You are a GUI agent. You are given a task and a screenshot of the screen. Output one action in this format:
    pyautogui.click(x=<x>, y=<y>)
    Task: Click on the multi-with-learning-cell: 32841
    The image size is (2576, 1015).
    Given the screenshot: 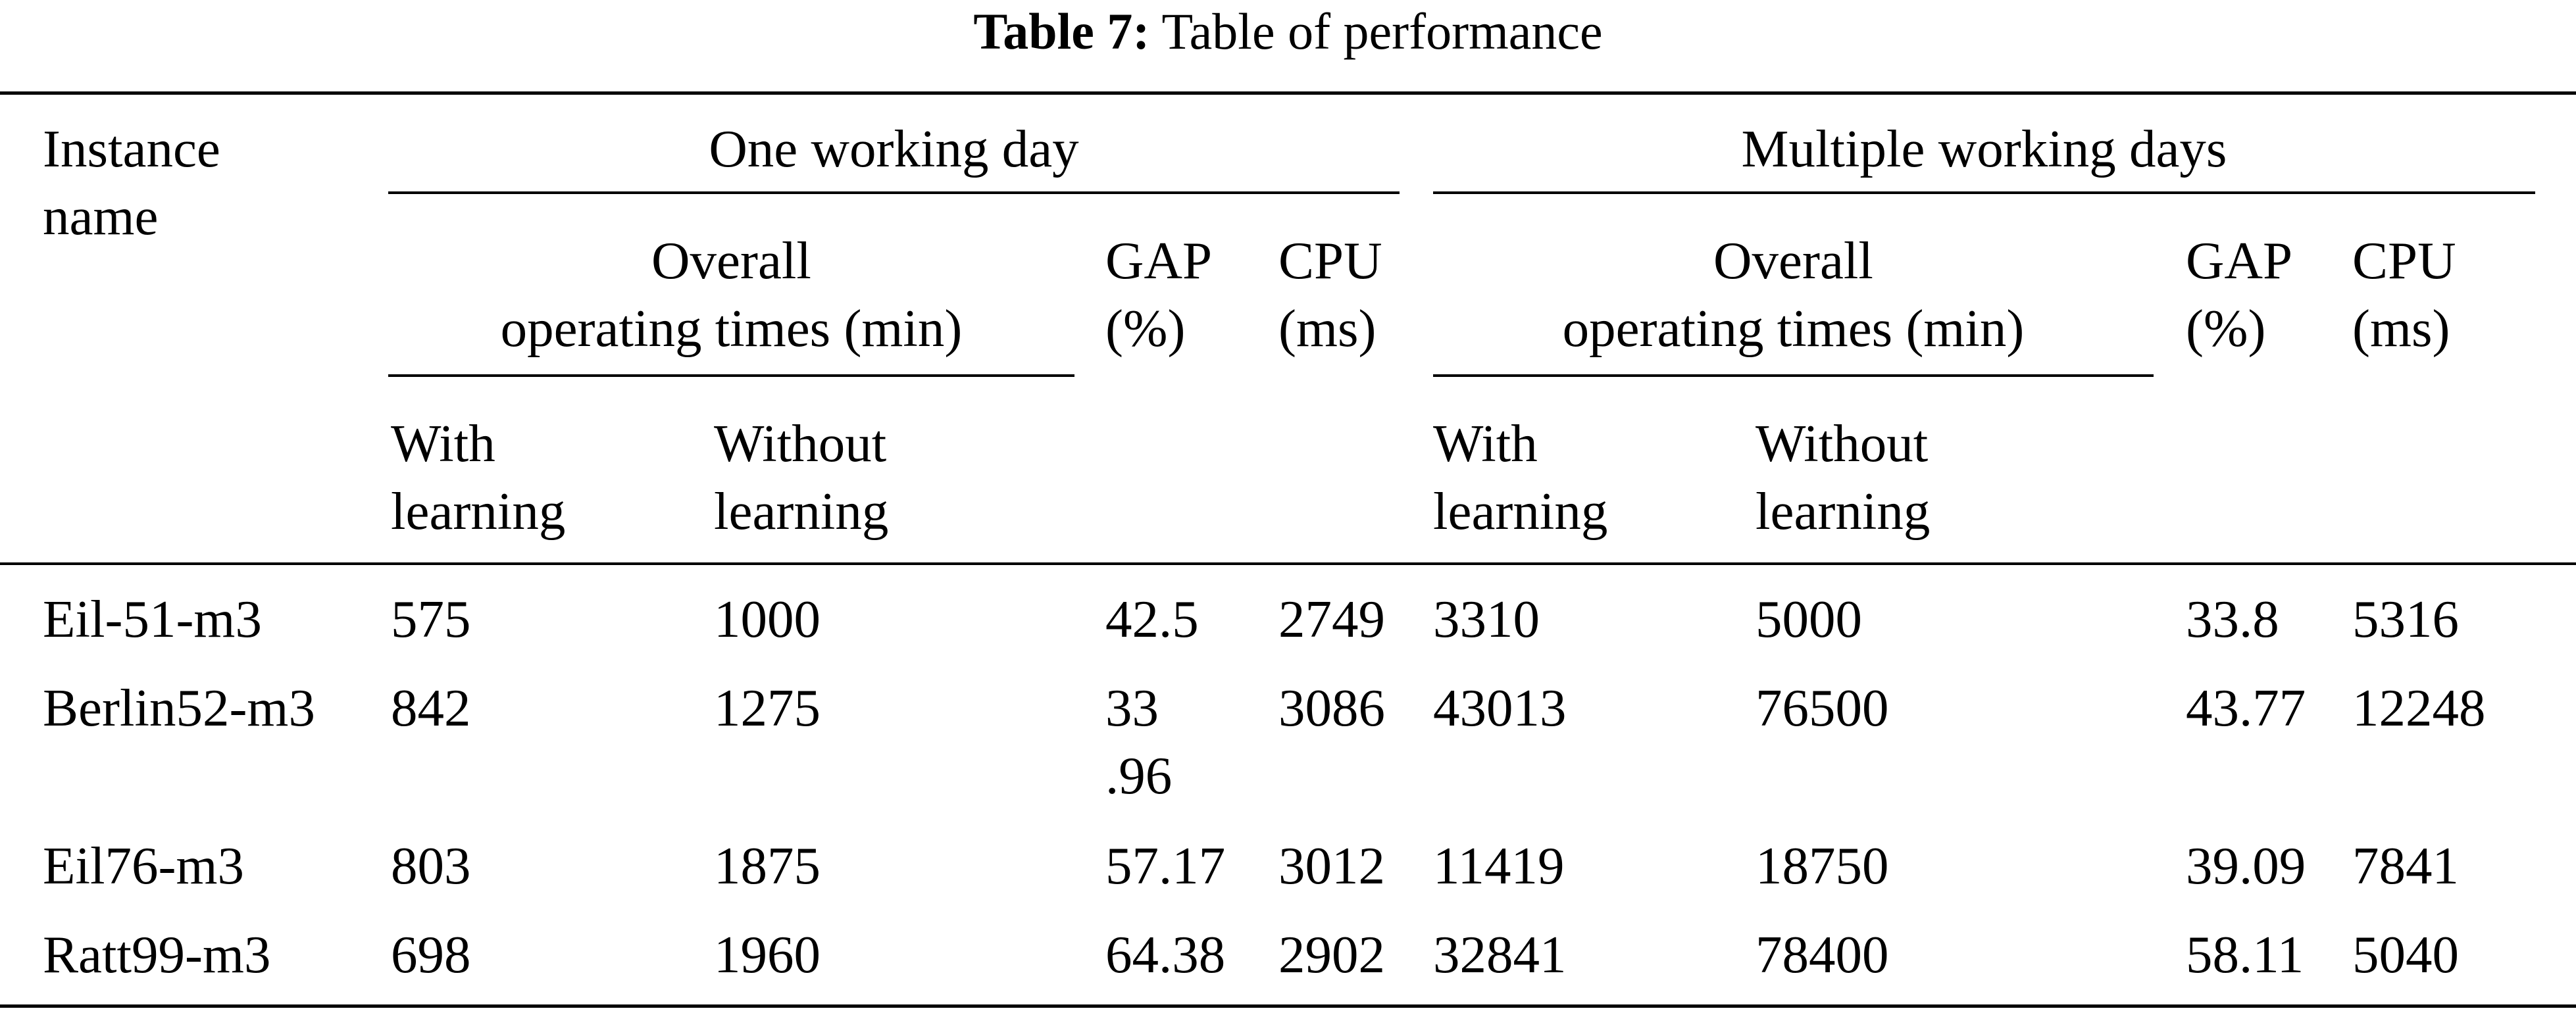 What is the action you would take?
    pyautogui.click(x=1500, y=954)
    